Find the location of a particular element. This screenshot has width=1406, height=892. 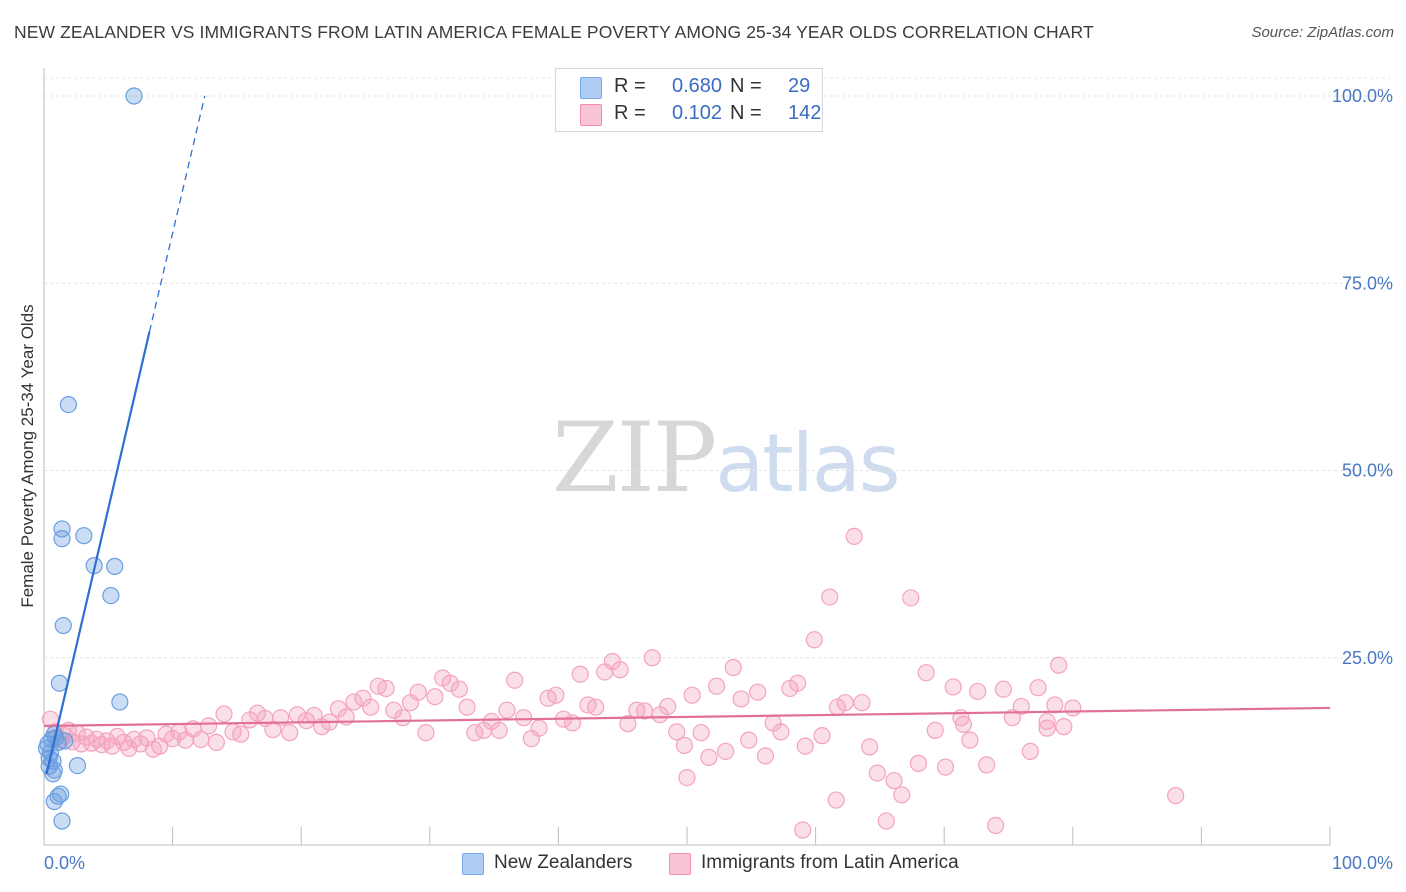

legend-swatch-blue is located at coordinates (591, 88).